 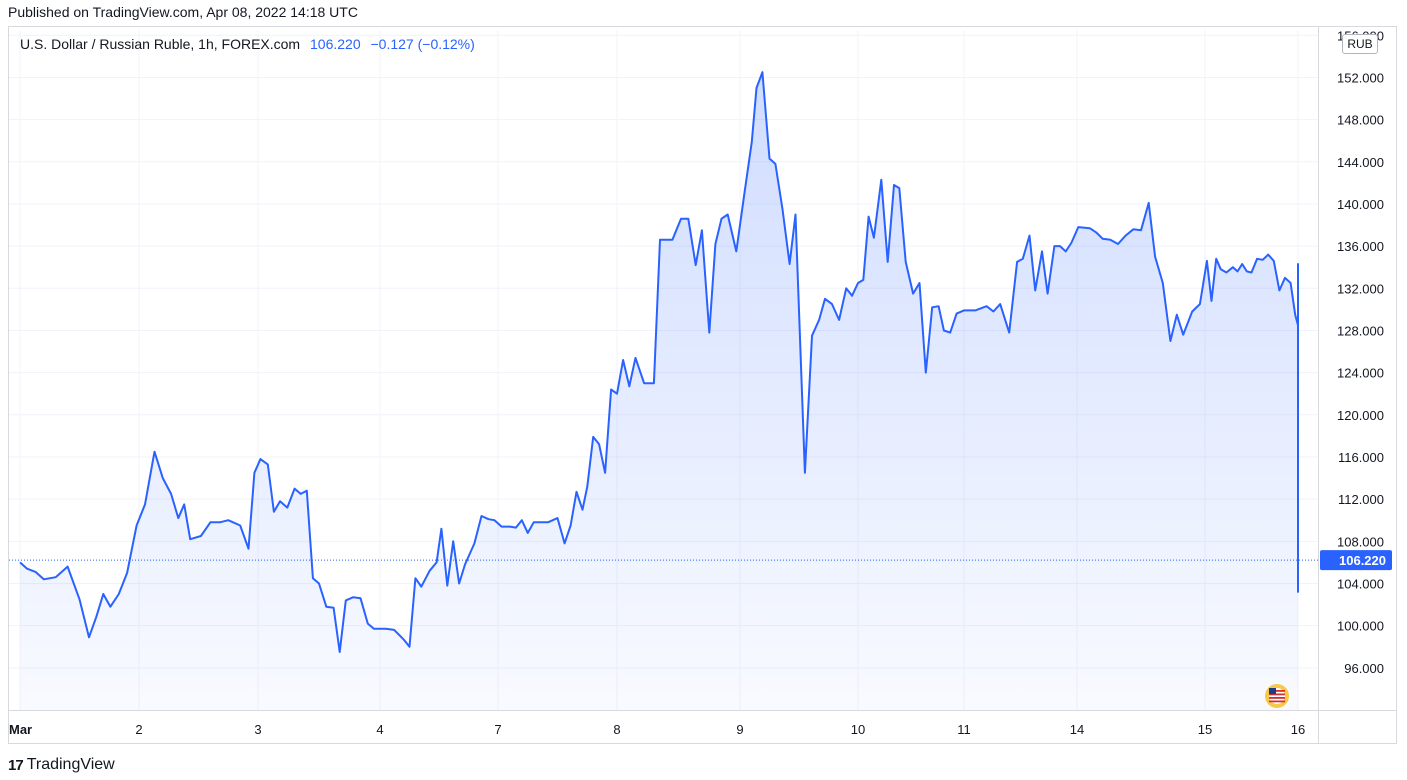 I want to click on x-tick-label: 8, so click(x=616, y=729).